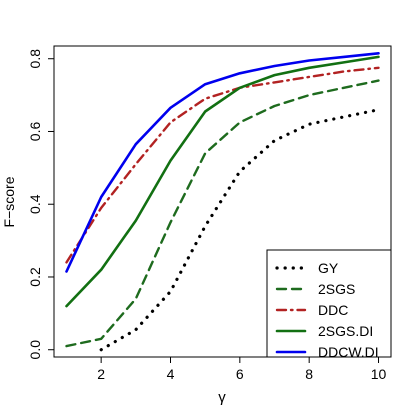  What do you see at coordinates (333, 310) in the screenshot?
I see `legend-label: DDC` at bounding box center [333, 310].